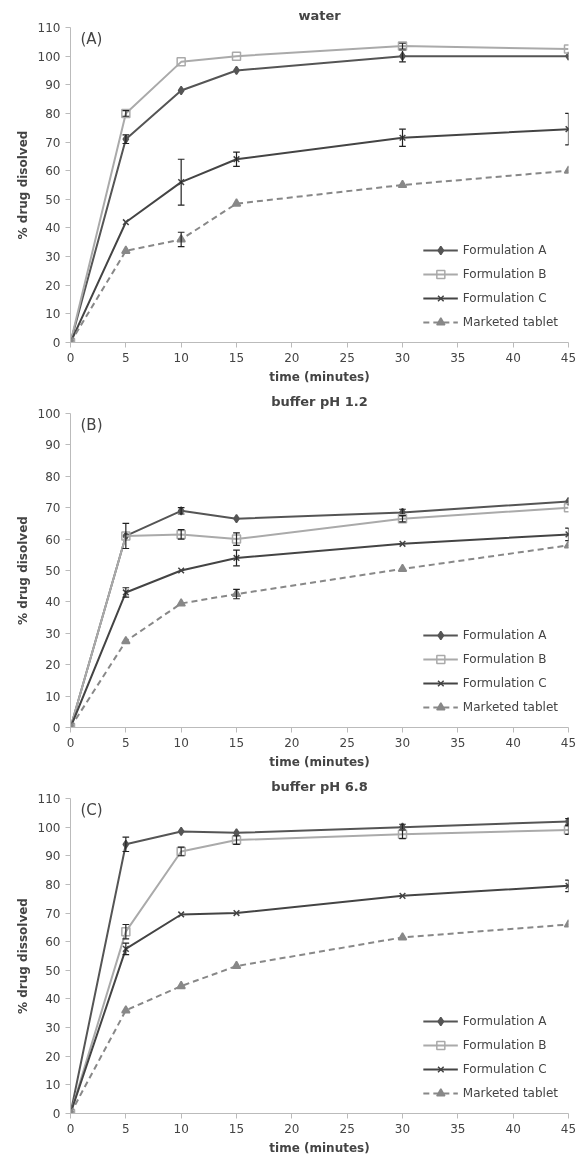 The width and height of the screenshot is (588, 1157). Describe the element at coordinates (91, 424) in the screenshot. I see `annotation: (B)` at that location.